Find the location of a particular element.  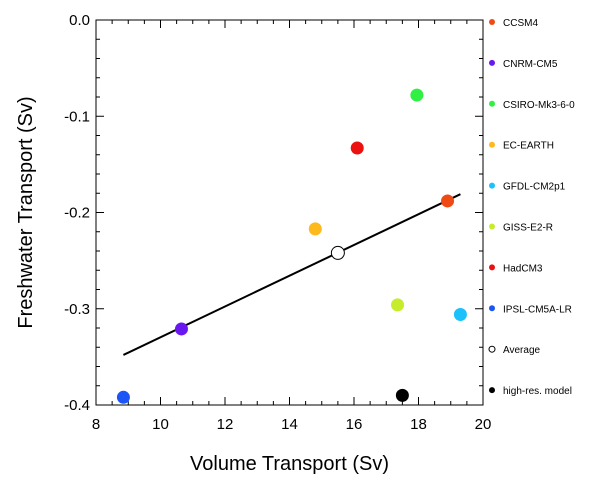

x-tick-label: 10 is located at coordinates (160, 424).